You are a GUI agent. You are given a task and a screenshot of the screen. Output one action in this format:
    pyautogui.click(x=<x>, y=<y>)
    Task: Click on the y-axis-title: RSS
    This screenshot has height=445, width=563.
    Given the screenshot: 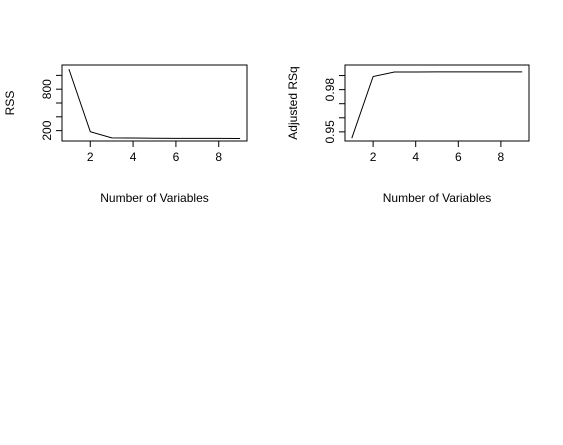 What is the action you would take?
    pyautogui.click(x=10, y=103)
    